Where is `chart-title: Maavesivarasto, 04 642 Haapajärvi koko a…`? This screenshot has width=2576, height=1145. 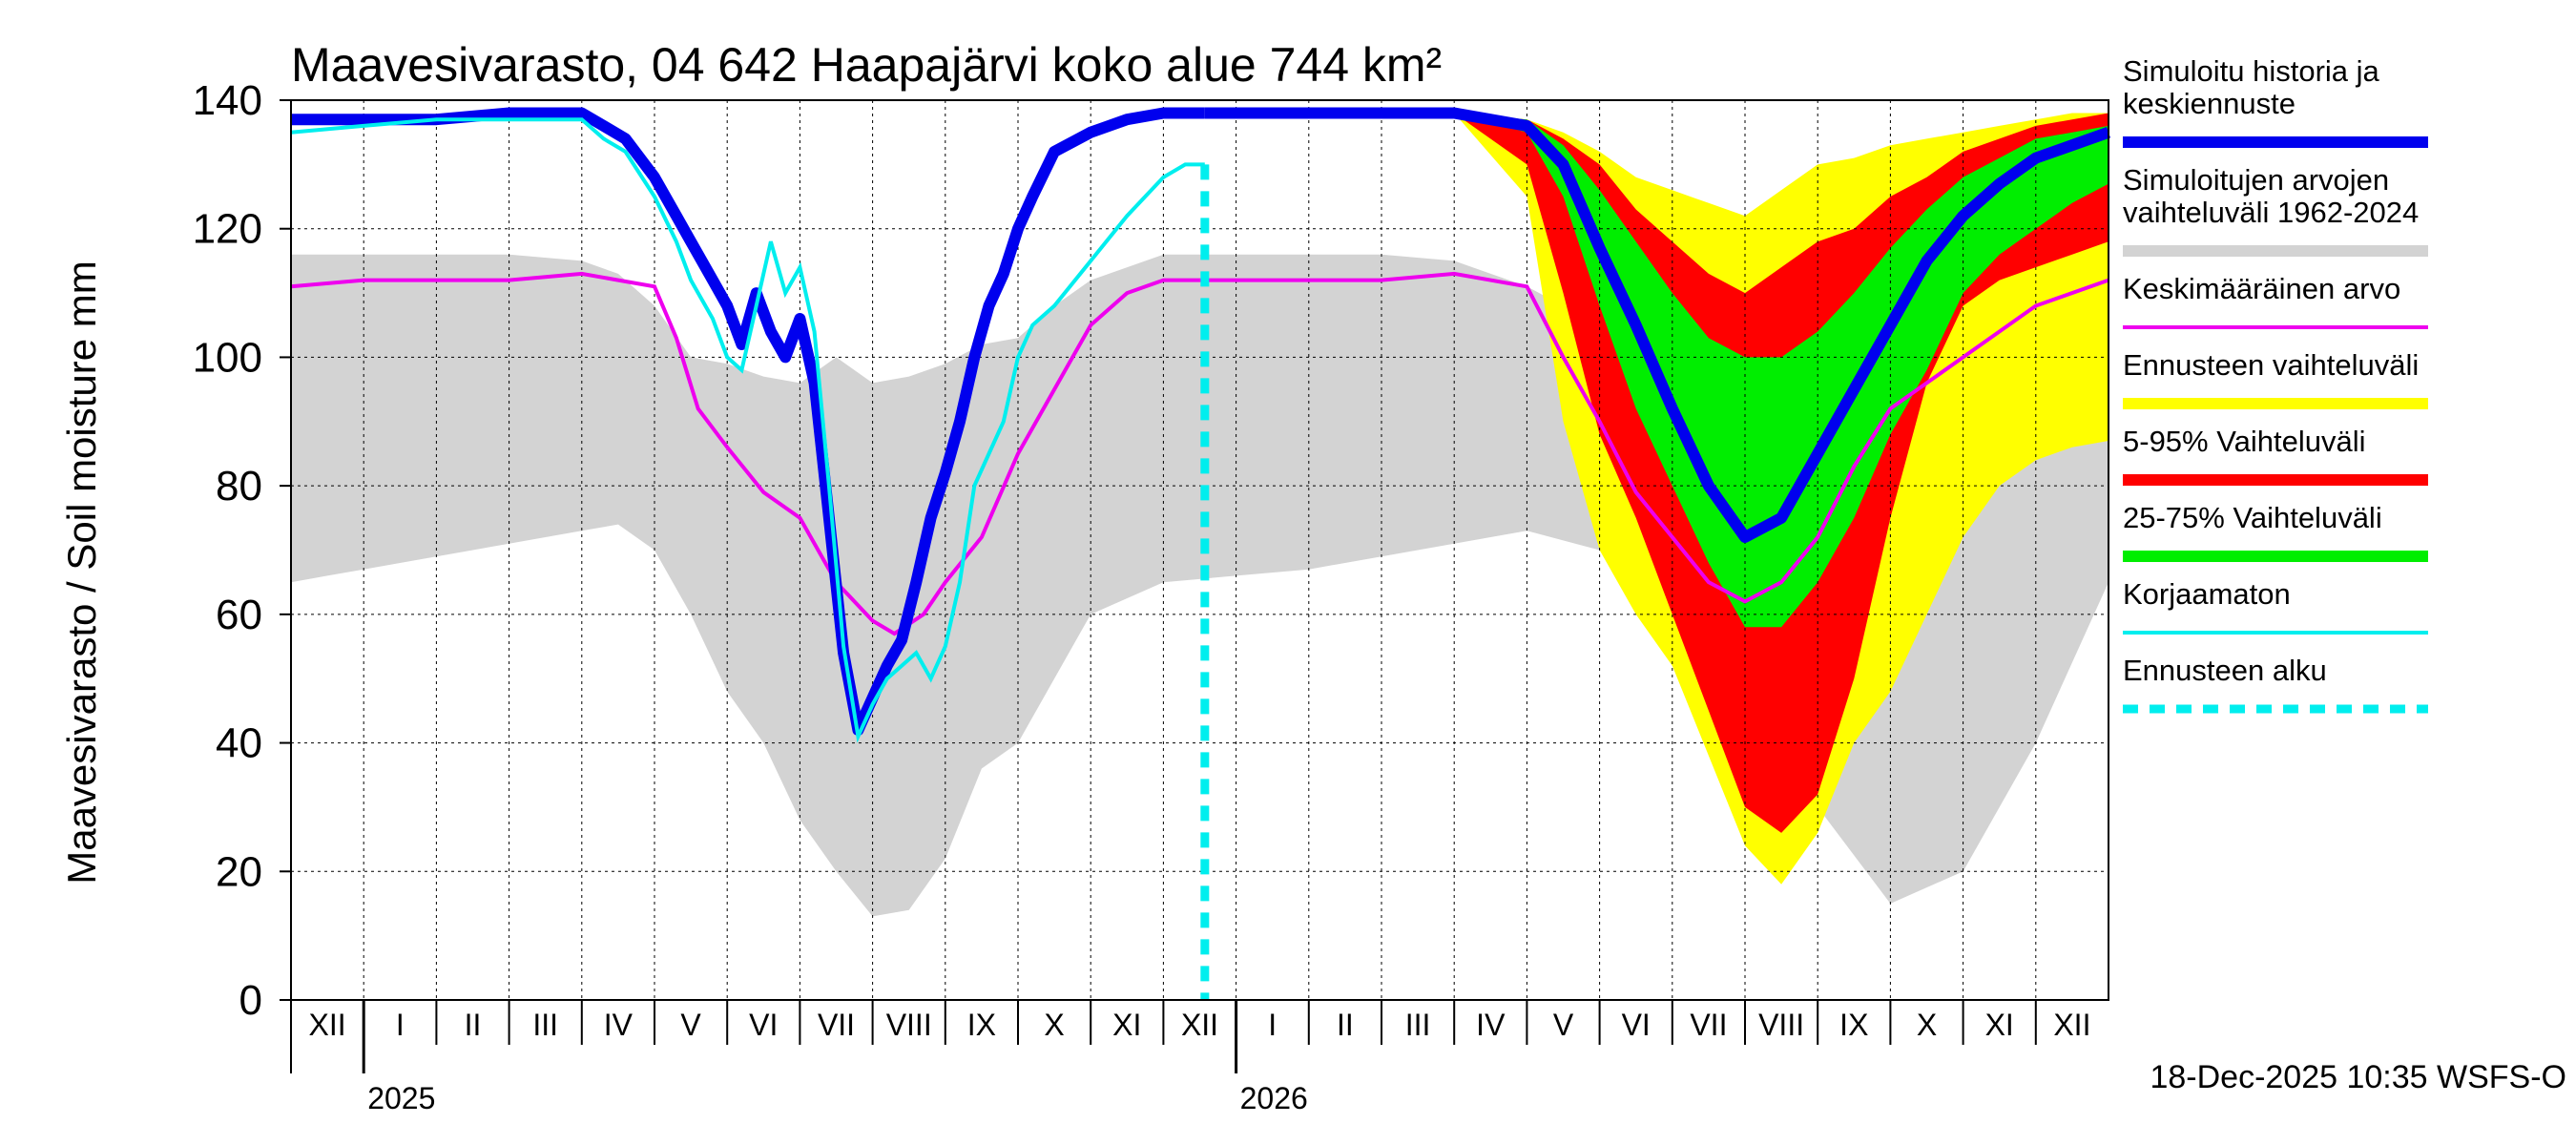
chart-title: Maavesivarasto, 04 642 Haapajärvi koko a… is located at coordinates (866, 65).